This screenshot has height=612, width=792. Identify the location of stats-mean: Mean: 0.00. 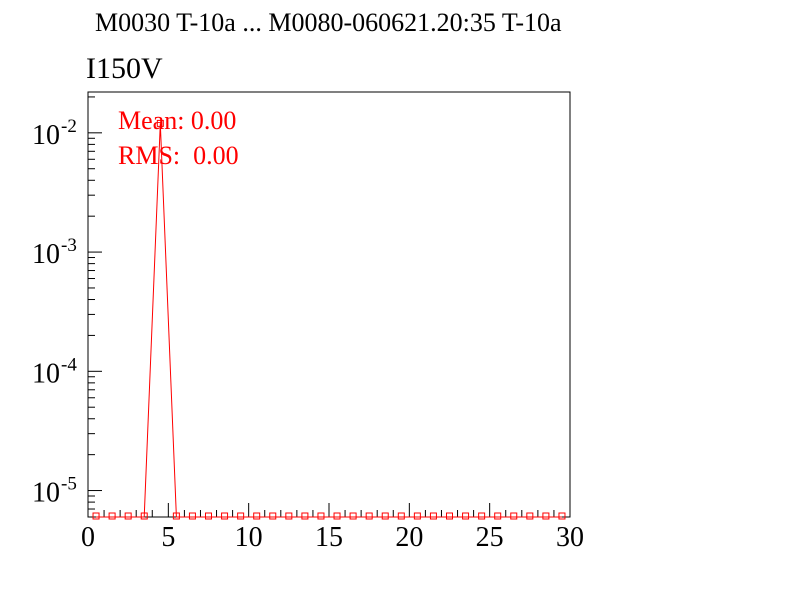
(177, 121).